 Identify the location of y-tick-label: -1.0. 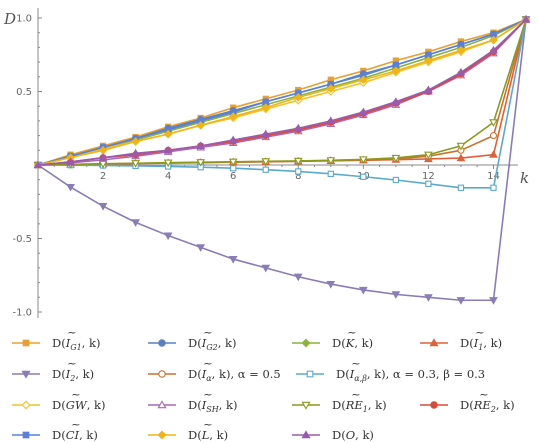
(22, 313).